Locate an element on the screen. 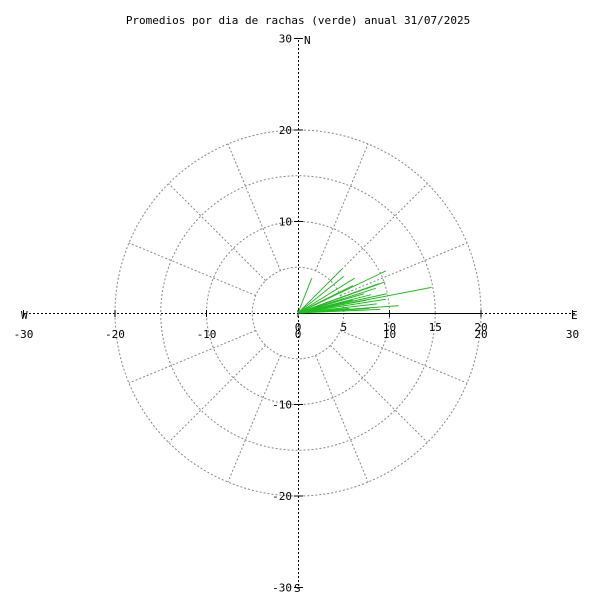 Image resolution: width=600 pixels, height=600 pixels. x-tick-label: 20 is located at coordinates (480, 334).